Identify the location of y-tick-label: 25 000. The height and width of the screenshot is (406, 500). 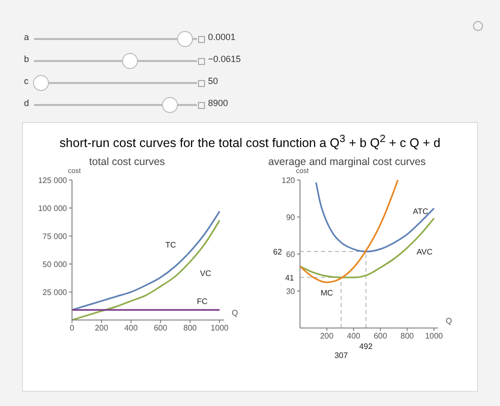
(55, 292).